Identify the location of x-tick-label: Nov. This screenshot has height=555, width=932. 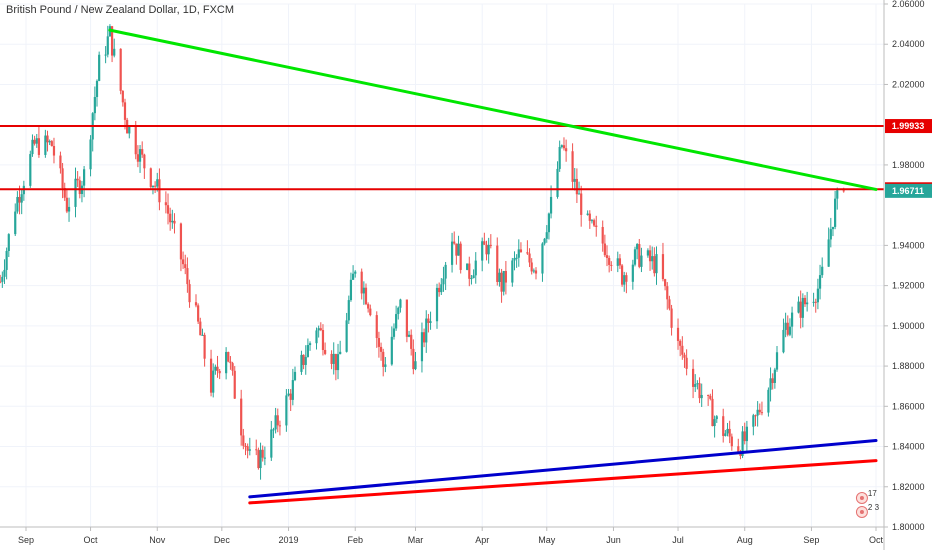
(157, 540).